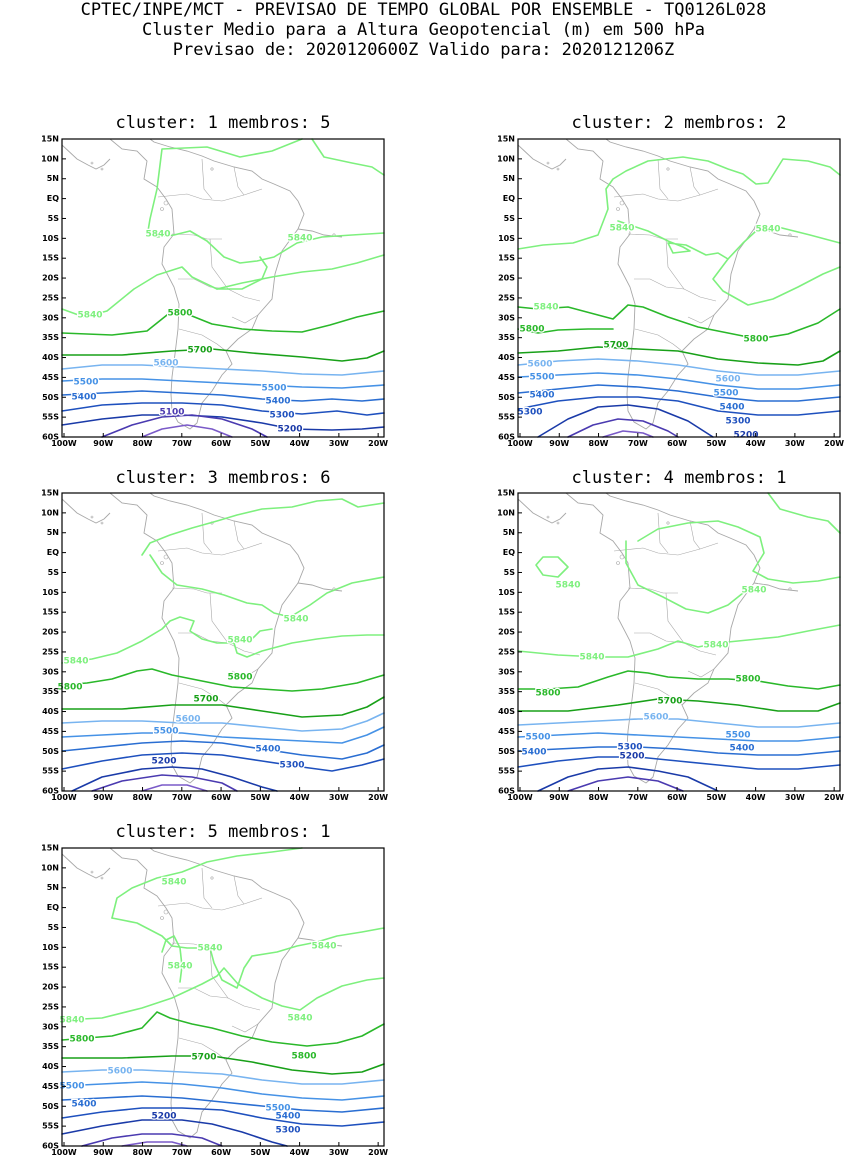 This screenshot has height=1157, width=847. Describe the element at coordinates (615, 346) in the screenshot. I see `panel-2-contour-label-6: 5700` at that location.